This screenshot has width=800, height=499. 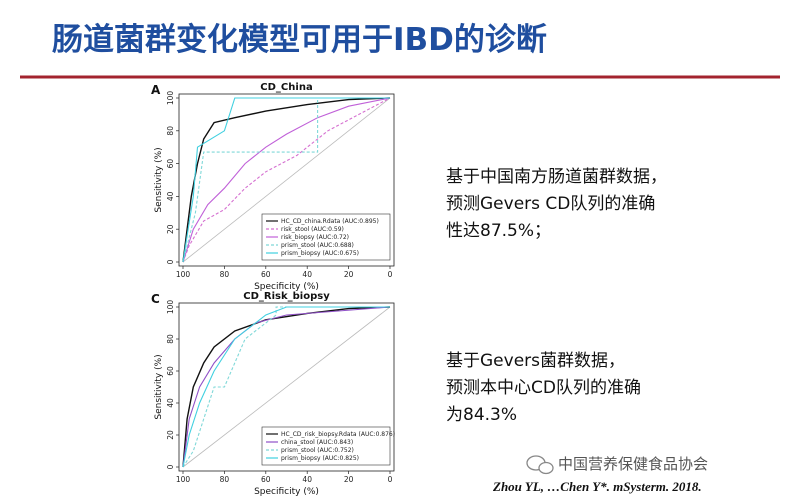 What do you see at coordinates (156, 90) in the screenshot?
I see `panel-label: A` at bounding box center [156, 90].